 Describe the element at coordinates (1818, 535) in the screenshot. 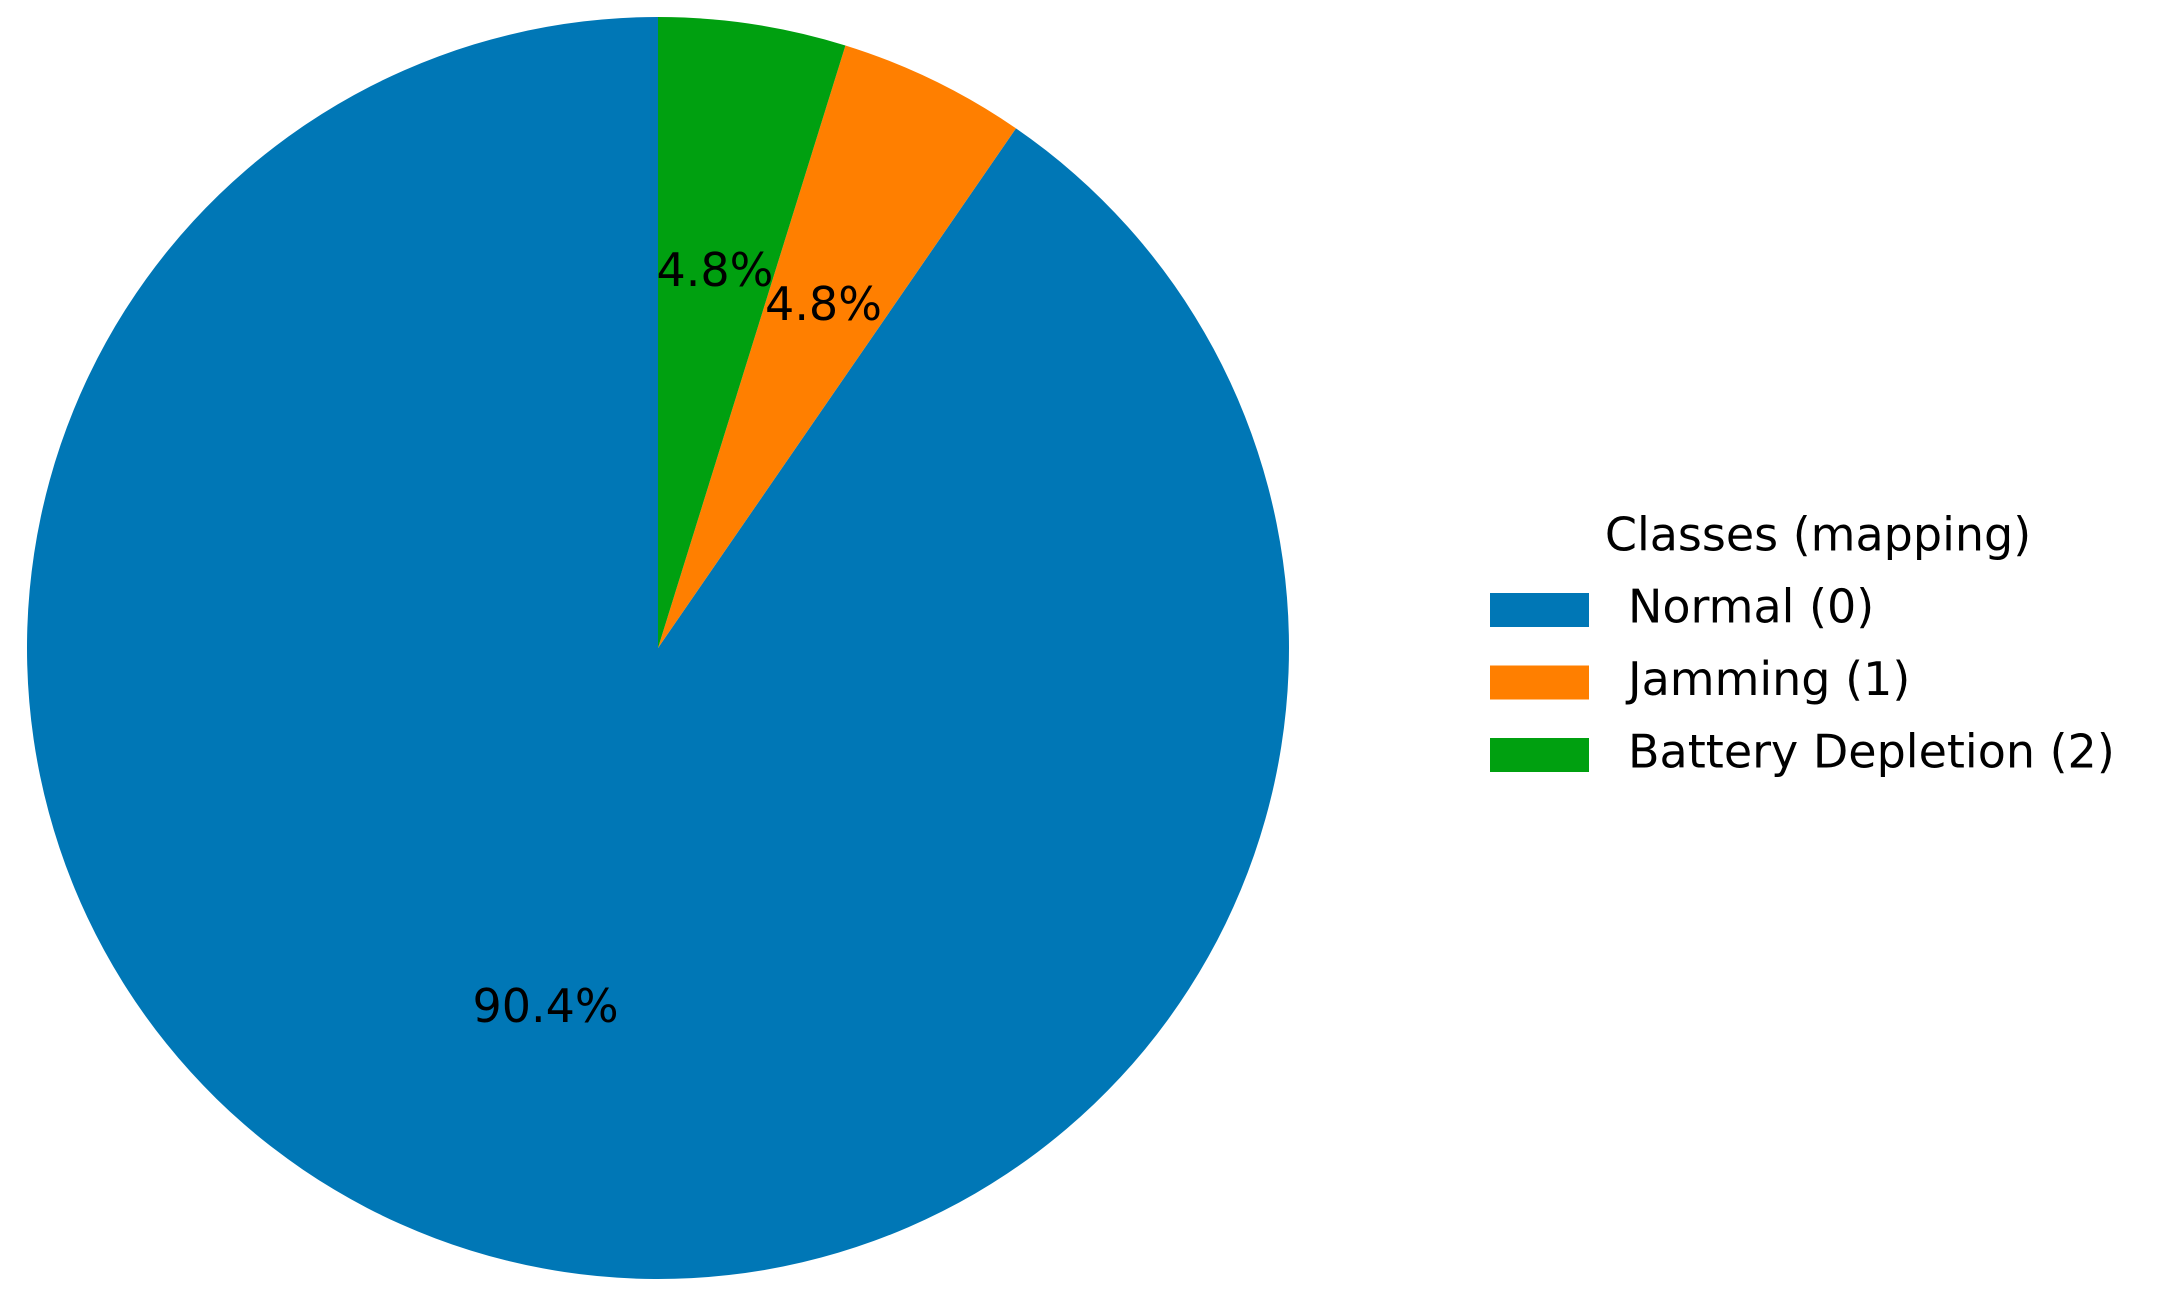

I see `legend-title: Classes (mapping)` at that location.